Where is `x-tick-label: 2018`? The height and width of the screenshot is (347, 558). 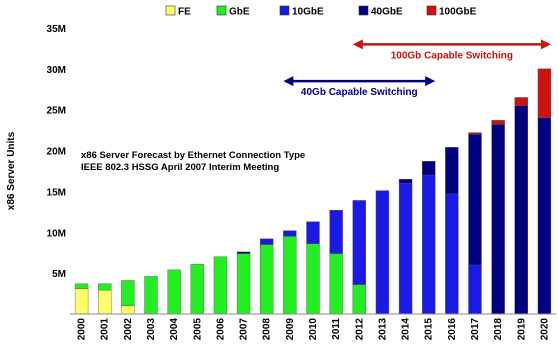 x-tick-label: 2018 is located at coordinates (498, 329).